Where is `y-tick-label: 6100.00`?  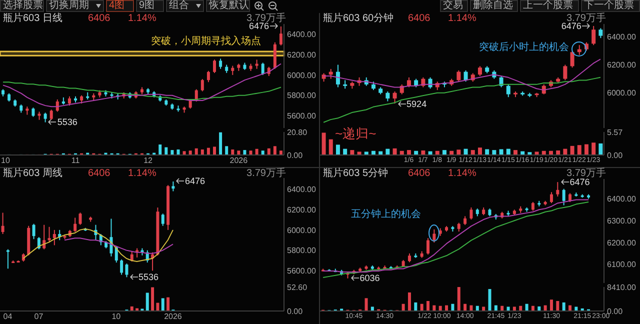
y-tick-label: 6100.00 is located at coordinates (621, 265).